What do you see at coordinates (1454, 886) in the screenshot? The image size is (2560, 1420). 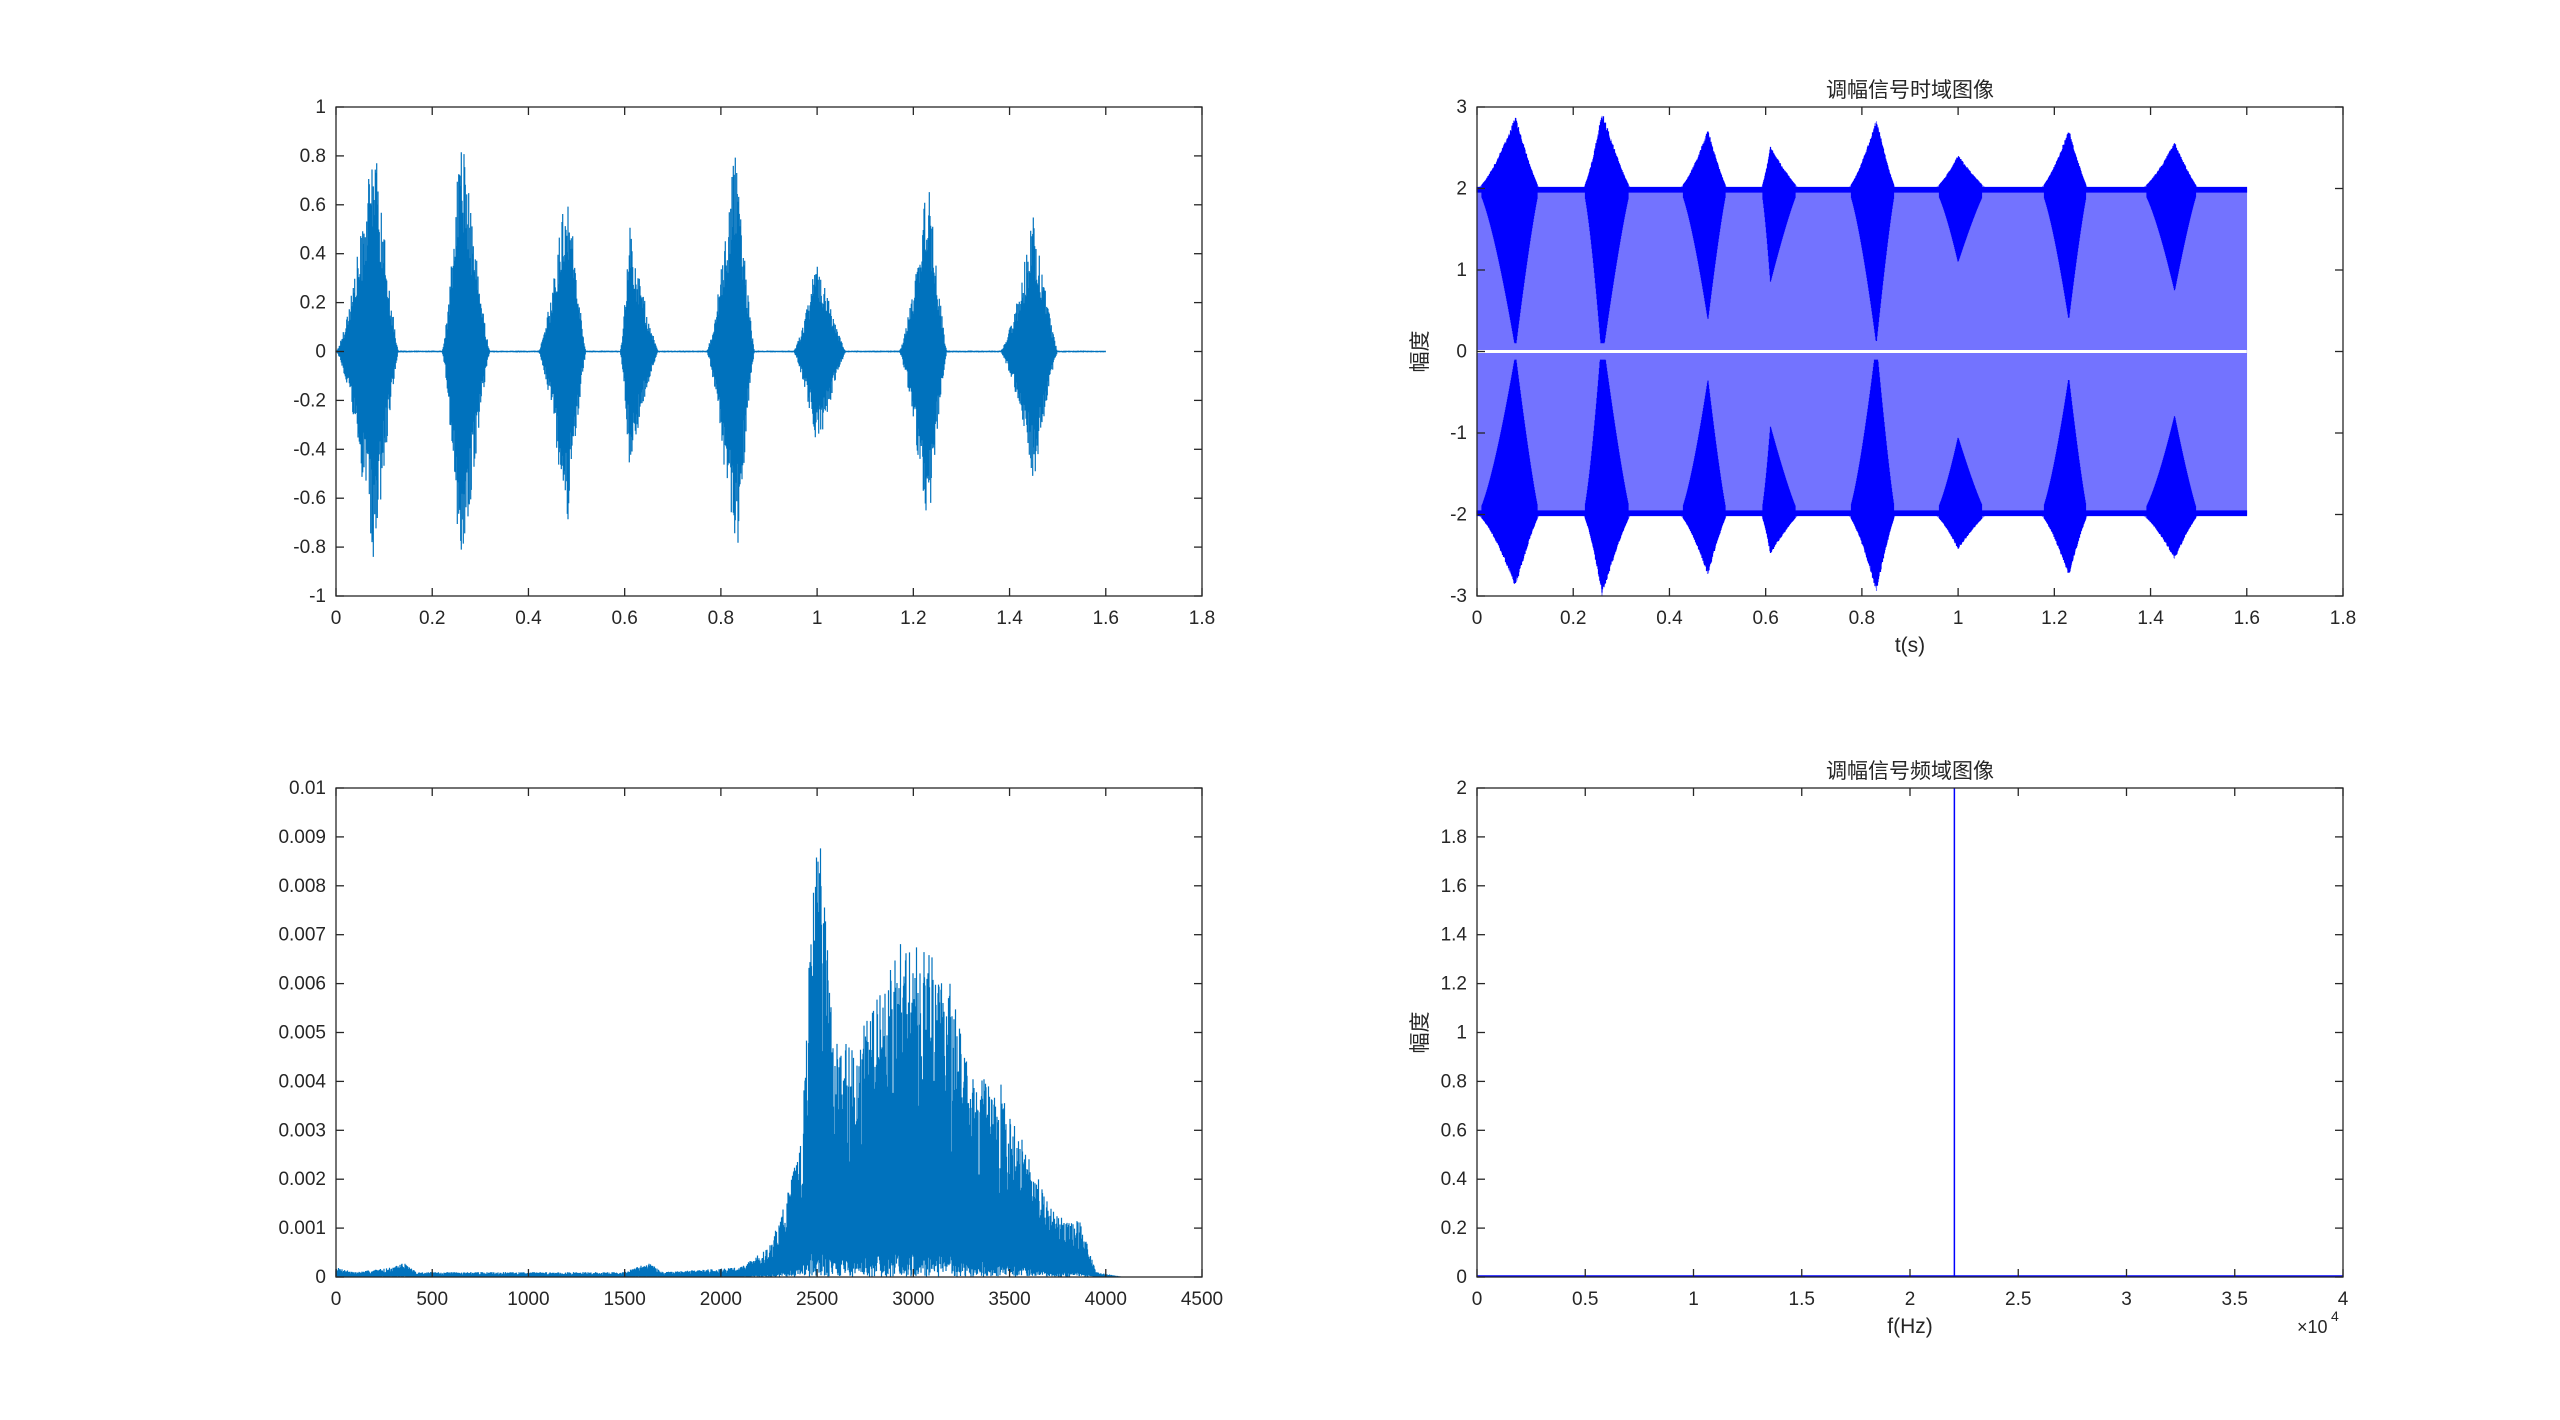 I see `y-tick-label: 1.6` at bounding box center [1454, 886].